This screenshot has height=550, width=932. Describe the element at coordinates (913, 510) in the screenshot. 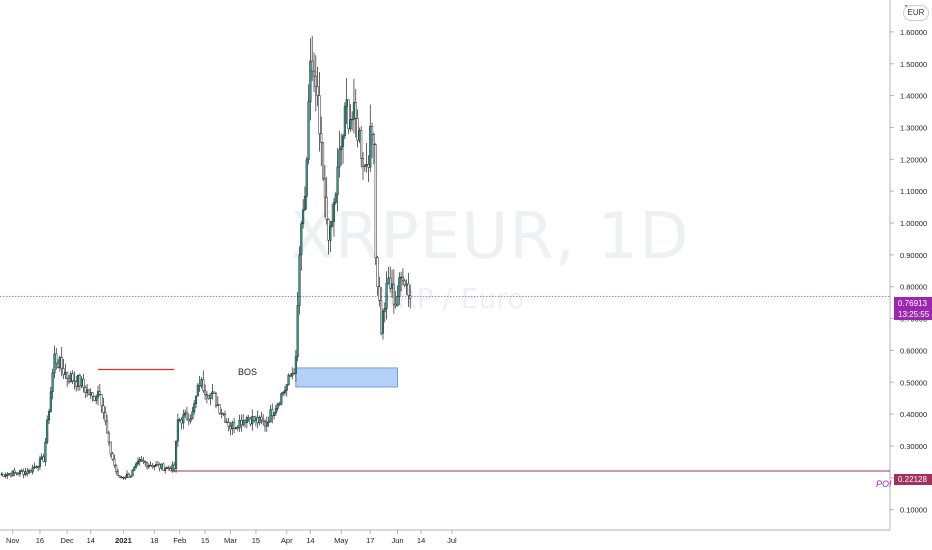

I see `y-tick-label: 0.10000` at that location.